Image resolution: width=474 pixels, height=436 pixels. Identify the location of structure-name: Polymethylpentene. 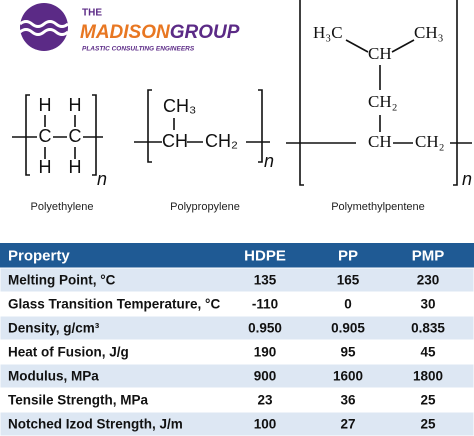
(378, 207).